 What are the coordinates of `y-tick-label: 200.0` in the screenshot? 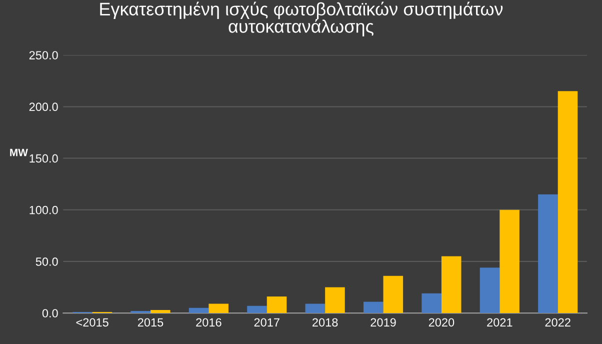 It's located at (43, 107).